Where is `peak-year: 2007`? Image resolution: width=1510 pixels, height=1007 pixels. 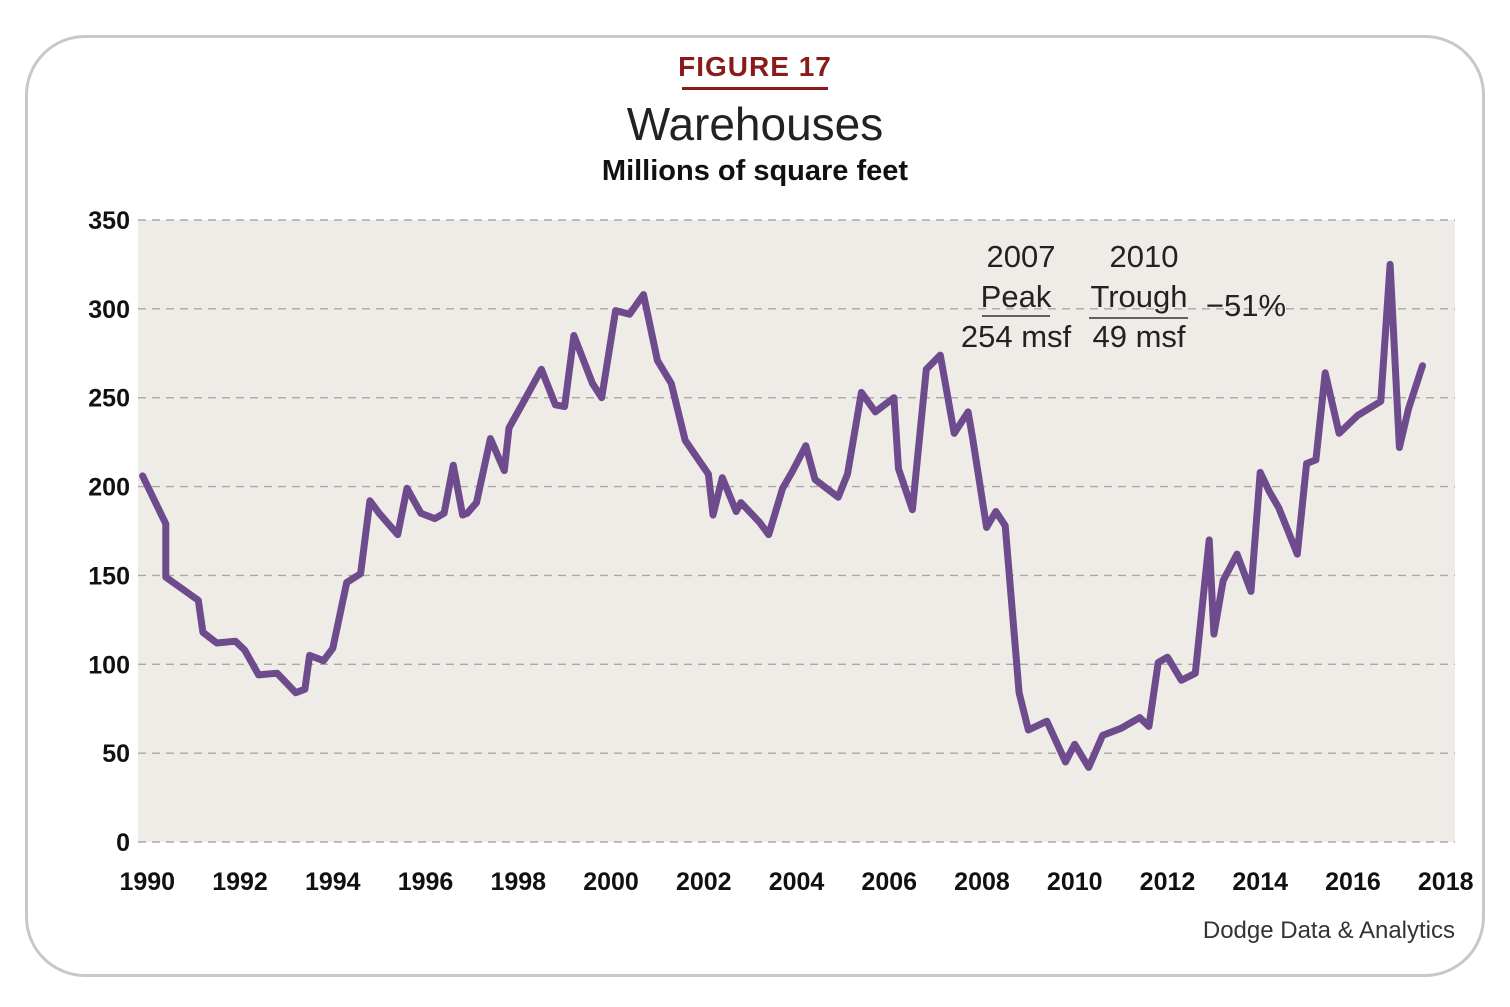 peak-year: 2007 is located at coordinates (1021, 256).